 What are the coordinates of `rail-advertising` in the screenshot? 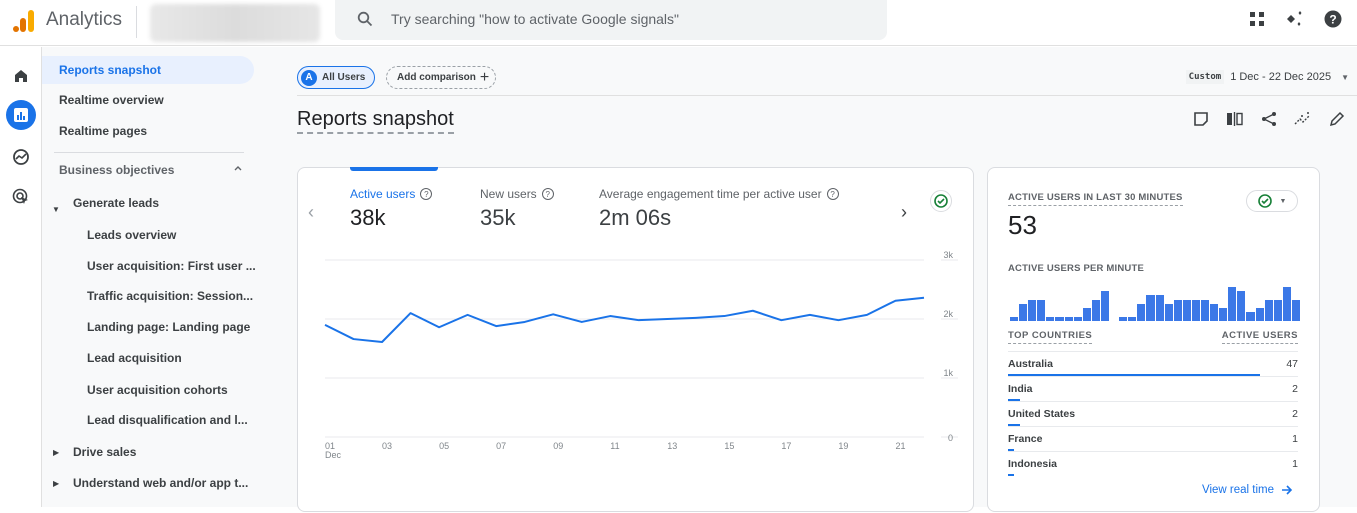 It's located at (21, 197).